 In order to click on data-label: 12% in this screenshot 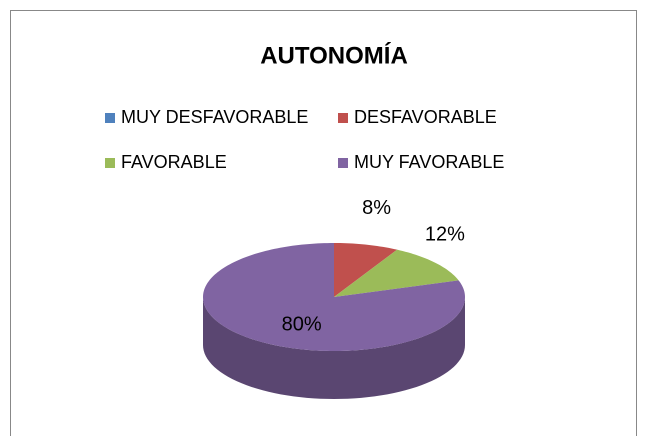, I will do `click(445, 235)`.